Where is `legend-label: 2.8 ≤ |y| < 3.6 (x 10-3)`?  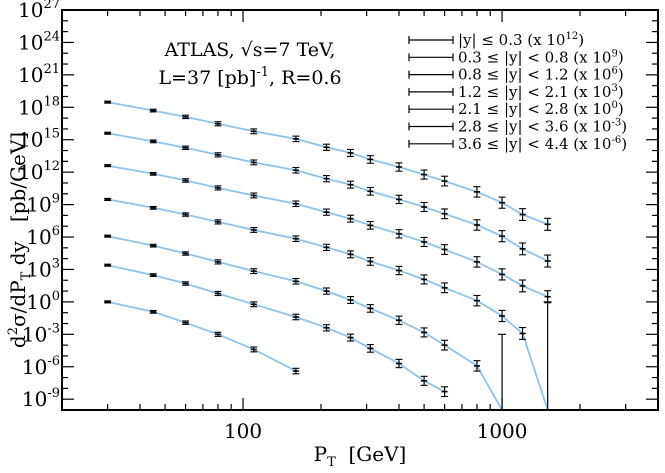 legend-label: 2.8 ≤ |y| < 3.6 (x 10-3) is located at coordinates (542, 127).